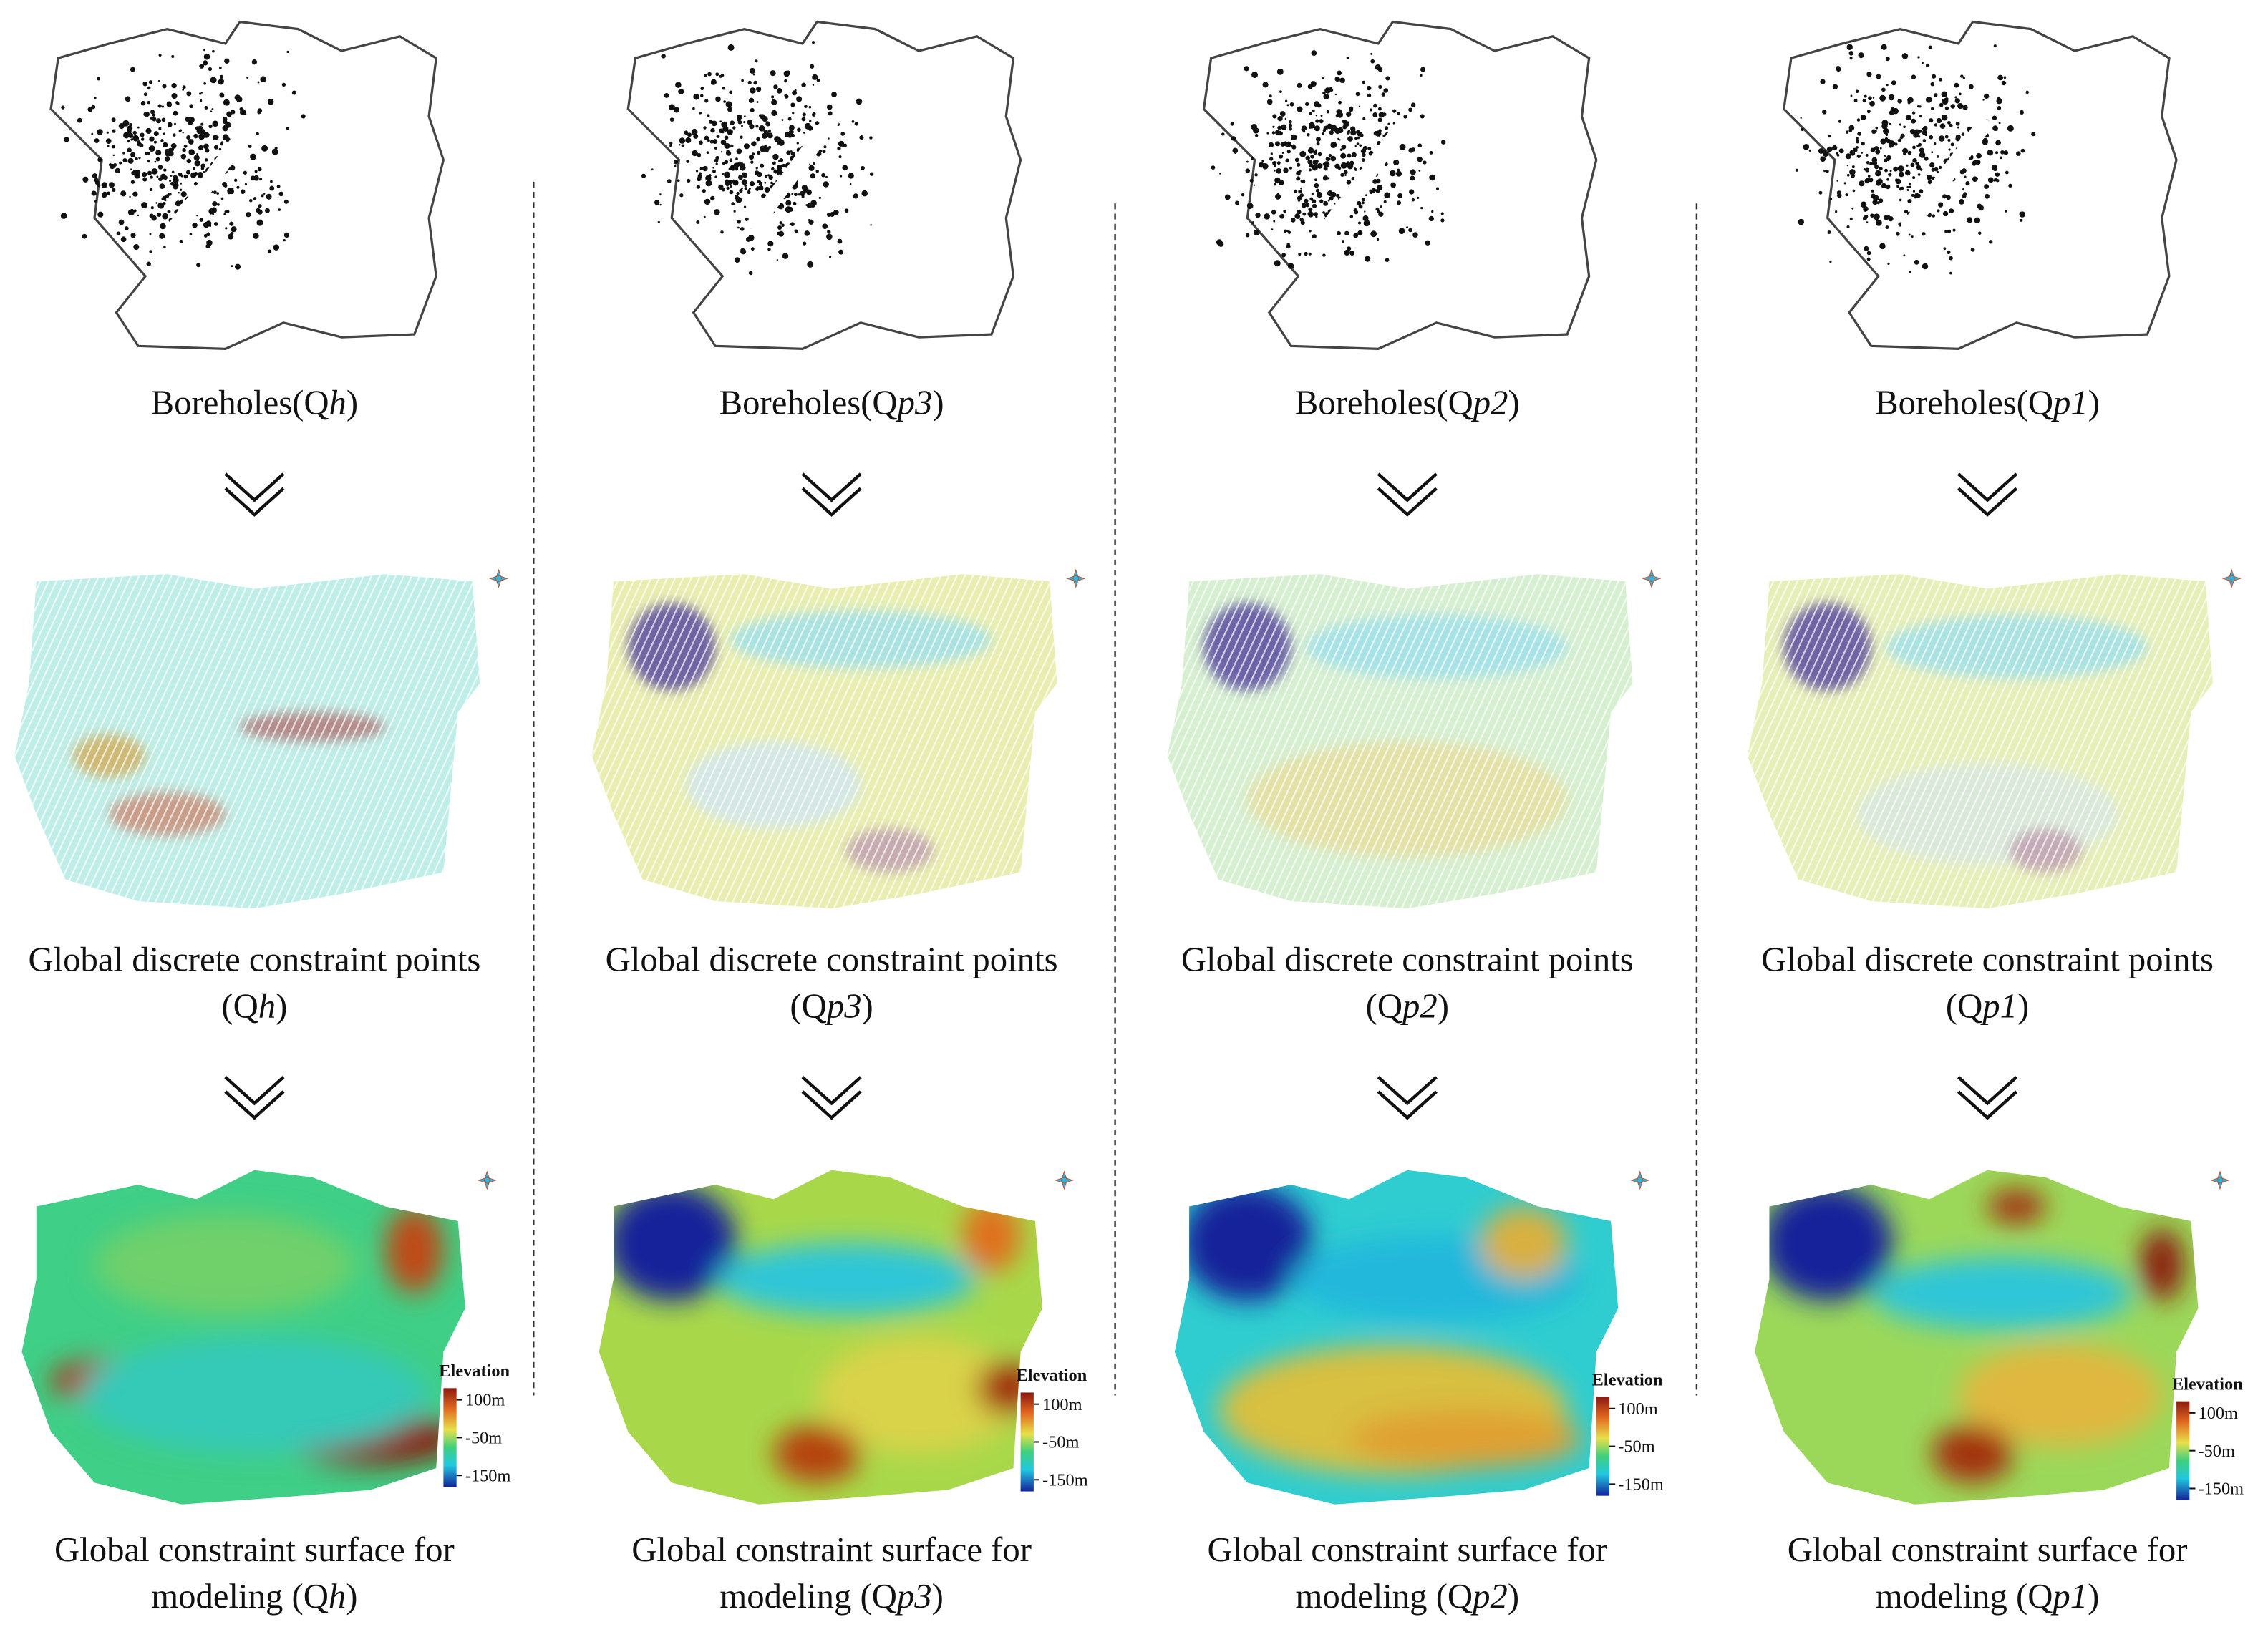  I want to click on legend-title: Elevation, so click(2207, 1384).